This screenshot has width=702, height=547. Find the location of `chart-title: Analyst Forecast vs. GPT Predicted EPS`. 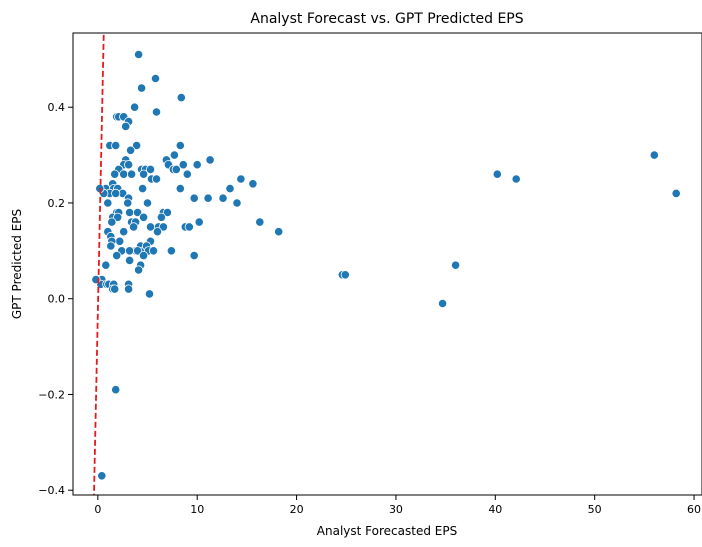

chart-title: Analyst Forecast vs. GPT Predicted EPS is located at coordinates (386, 19).